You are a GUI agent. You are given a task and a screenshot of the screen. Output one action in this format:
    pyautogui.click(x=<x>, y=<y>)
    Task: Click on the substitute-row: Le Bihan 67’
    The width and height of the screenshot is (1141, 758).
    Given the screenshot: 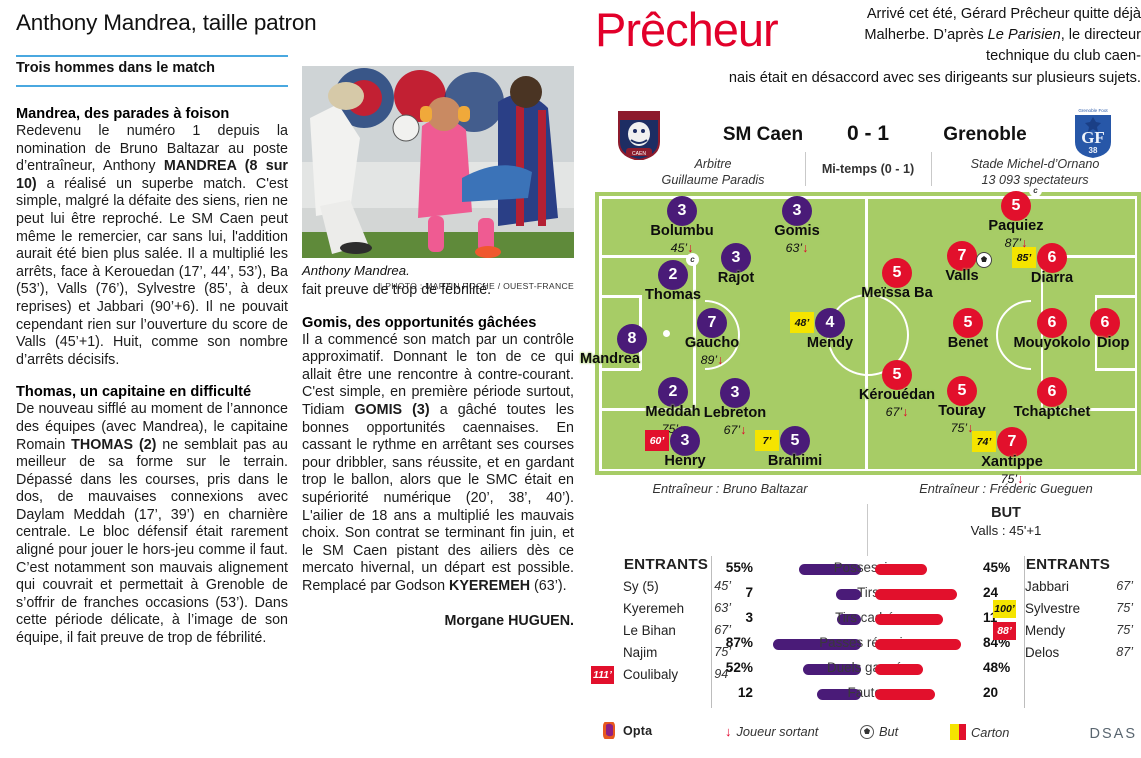 What is the action you would take?
    pyautogui.click(x=666, y=633)
    